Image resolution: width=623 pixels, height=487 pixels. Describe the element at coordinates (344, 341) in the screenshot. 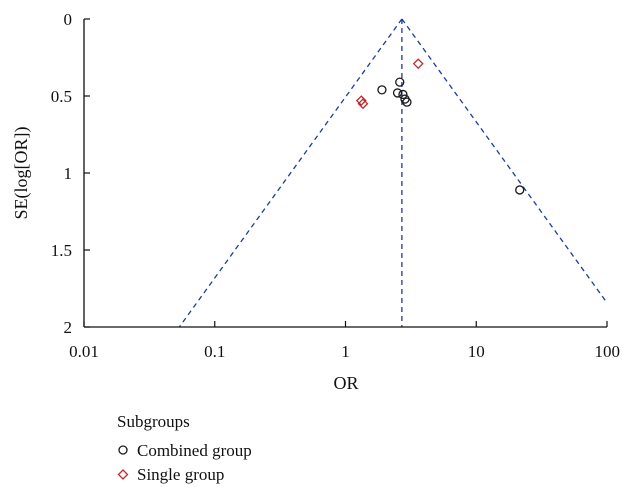

I see `x-ticks: 0.01 0.1 1 10 100` at that location.